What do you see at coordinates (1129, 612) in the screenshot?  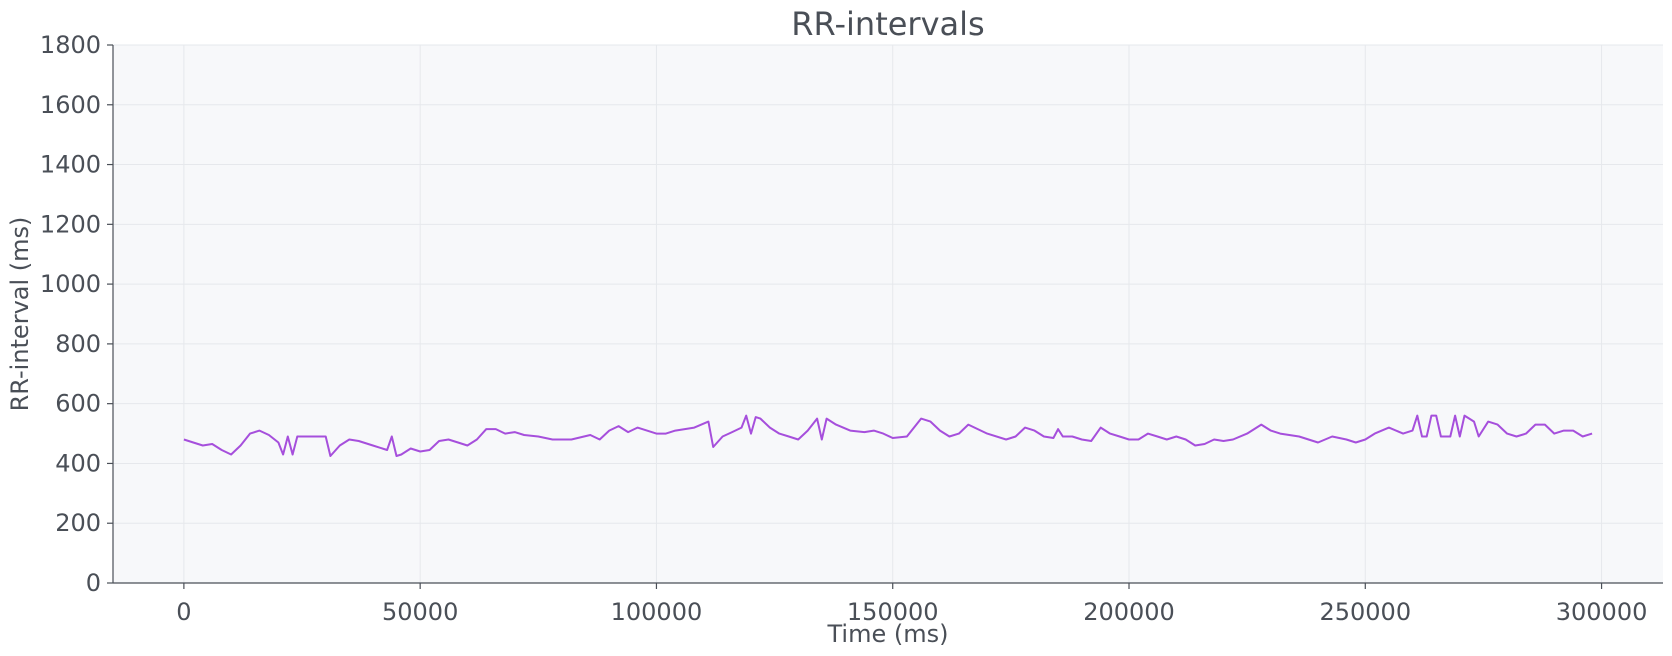 I see `x-tick-label: 200000` at bounding box center [1129, 612].